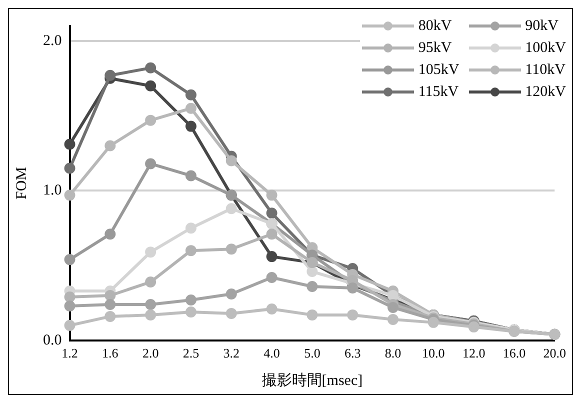  Describe the element at coordinates (554, 353) in the screenshot. I see `x-tick-label: 20.0` at that location.